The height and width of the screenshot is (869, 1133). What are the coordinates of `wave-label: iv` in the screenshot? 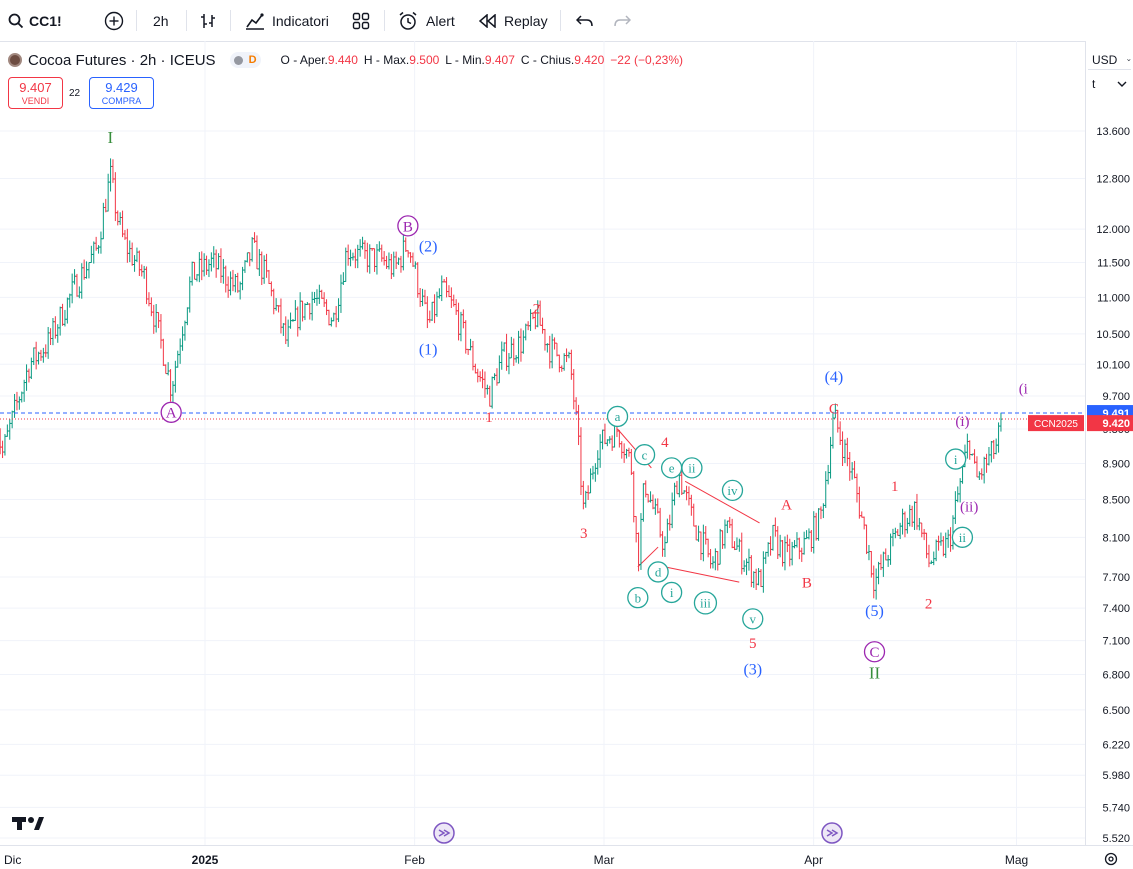 It's located at (732, 490).